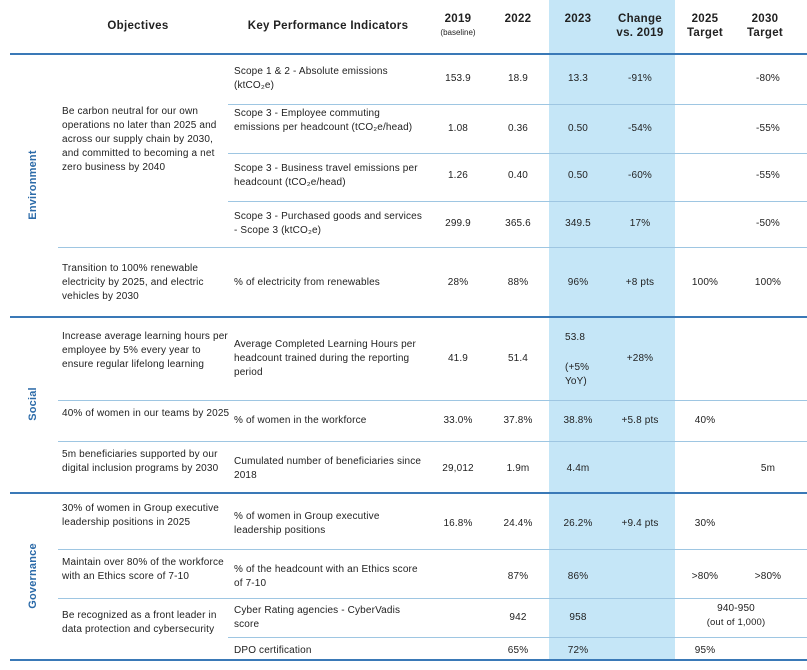 Image resolution: width=807 pixels, height=670 pixels. I want to click on value-2019: 1.26, so click(458, 175).